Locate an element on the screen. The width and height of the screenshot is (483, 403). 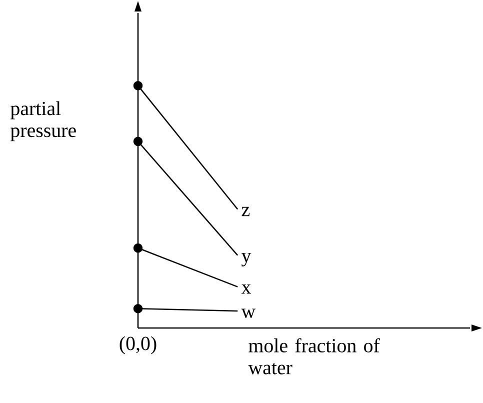
series-label: x is located at coordinates (246, 289).